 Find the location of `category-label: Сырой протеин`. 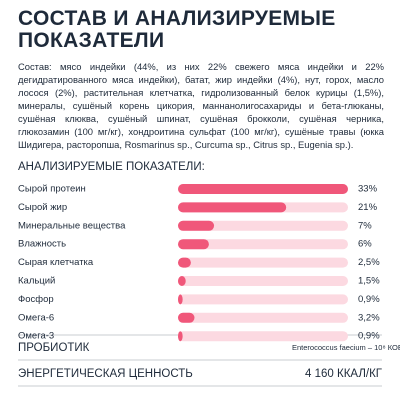

category-label: Сырой протеин is located at coordinates (52, 189).